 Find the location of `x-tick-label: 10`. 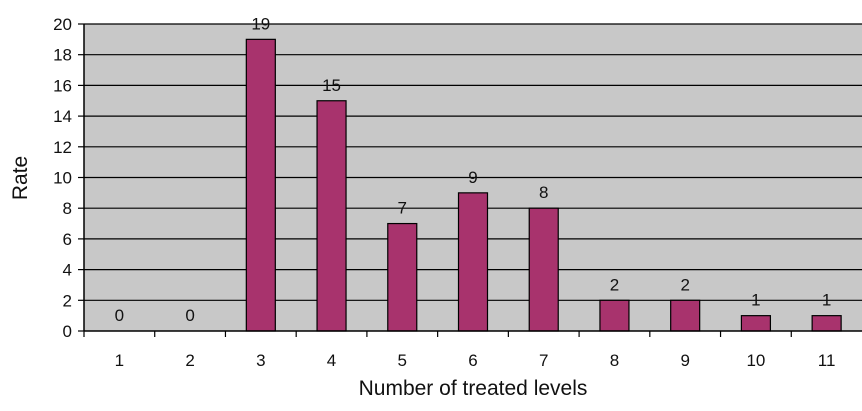

x-tick-label: 10 is located at coordinates (755, 360).